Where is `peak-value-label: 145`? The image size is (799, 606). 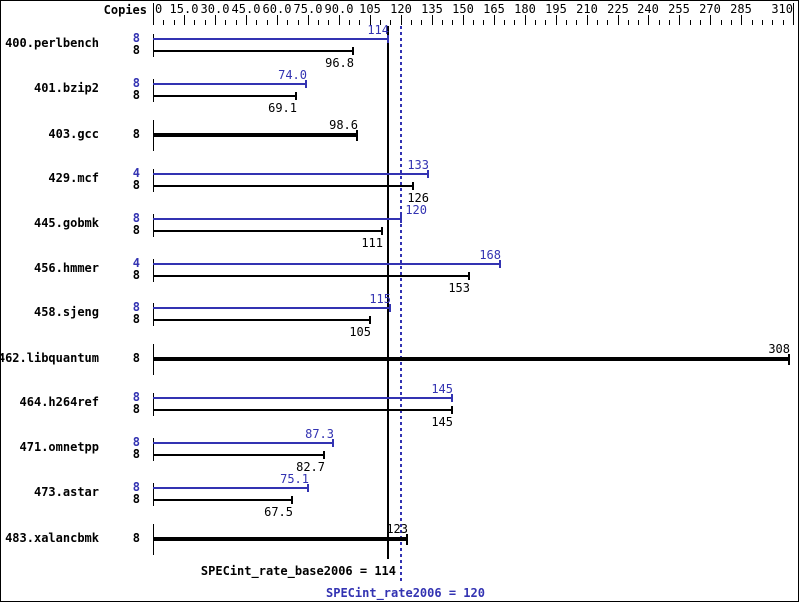 peak-value-label: 145 is located at coordinates (442, 389).